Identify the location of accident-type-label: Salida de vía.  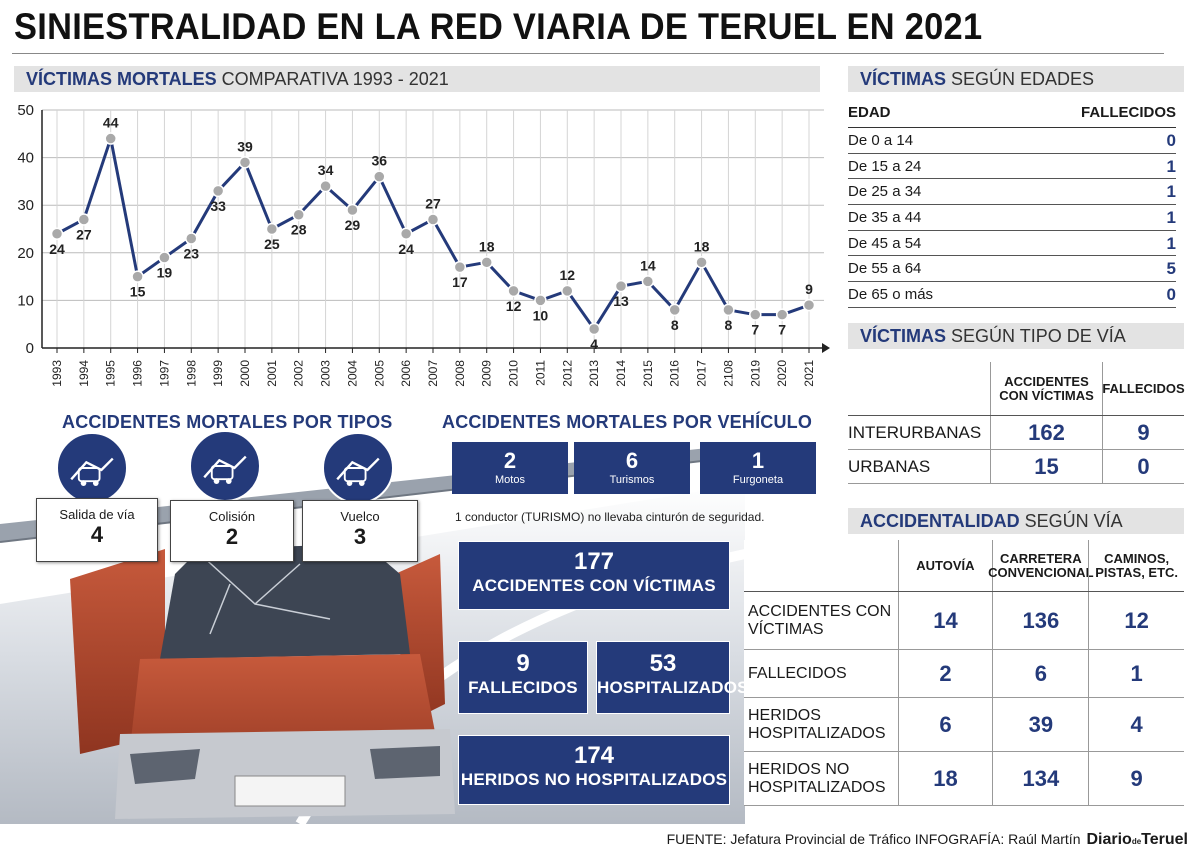
(97, 514).